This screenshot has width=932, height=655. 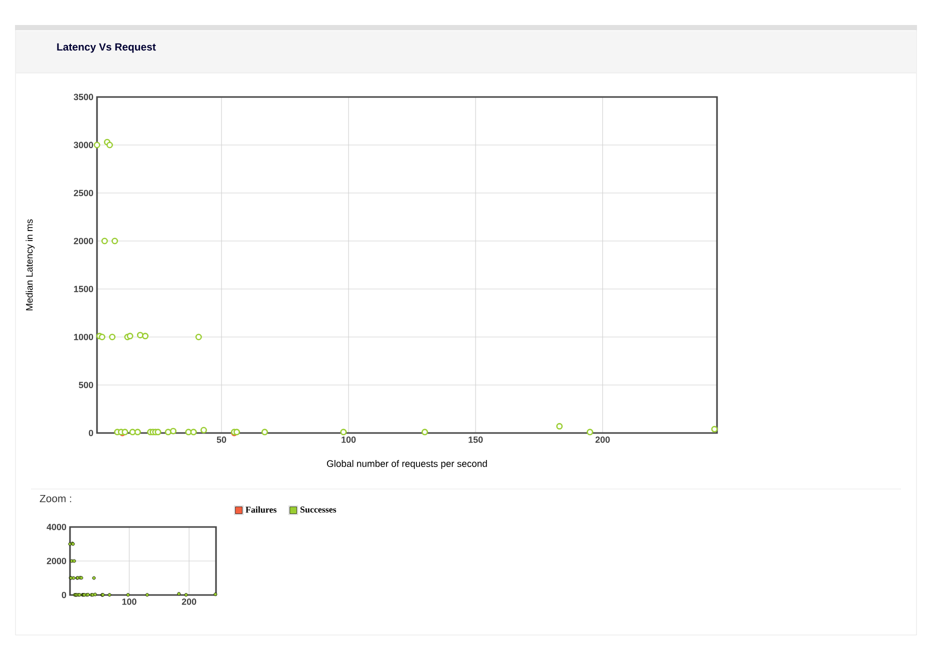 I want to click on y-tick-label: 500, so click(x=86, y=385).